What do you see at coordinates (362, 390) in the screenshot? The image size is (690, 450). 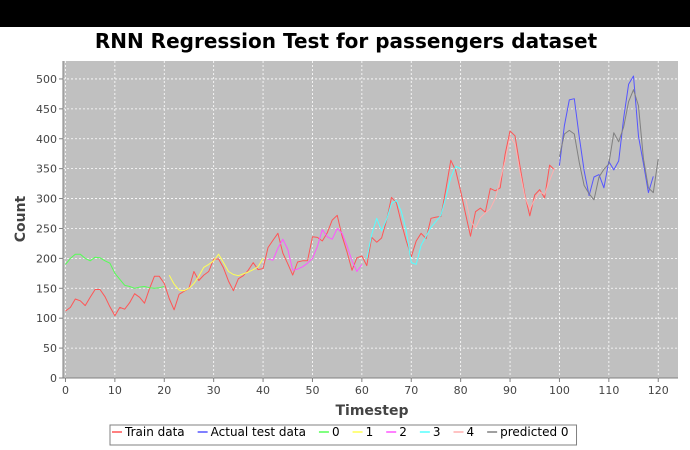 I see `x-tick-label: 60` at bounding box center [362, 390].